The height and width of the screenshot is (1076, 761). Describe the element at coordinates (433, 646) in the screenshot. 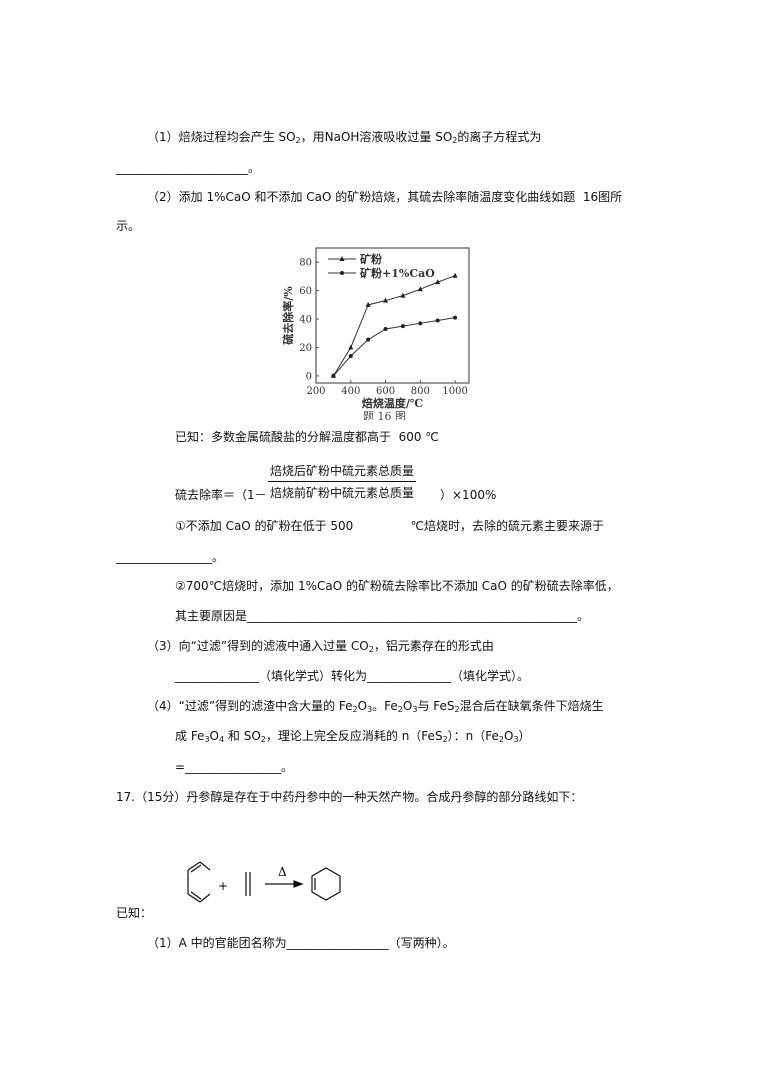

I see `text-segment: ，铝元素存在的形式由` at that location.